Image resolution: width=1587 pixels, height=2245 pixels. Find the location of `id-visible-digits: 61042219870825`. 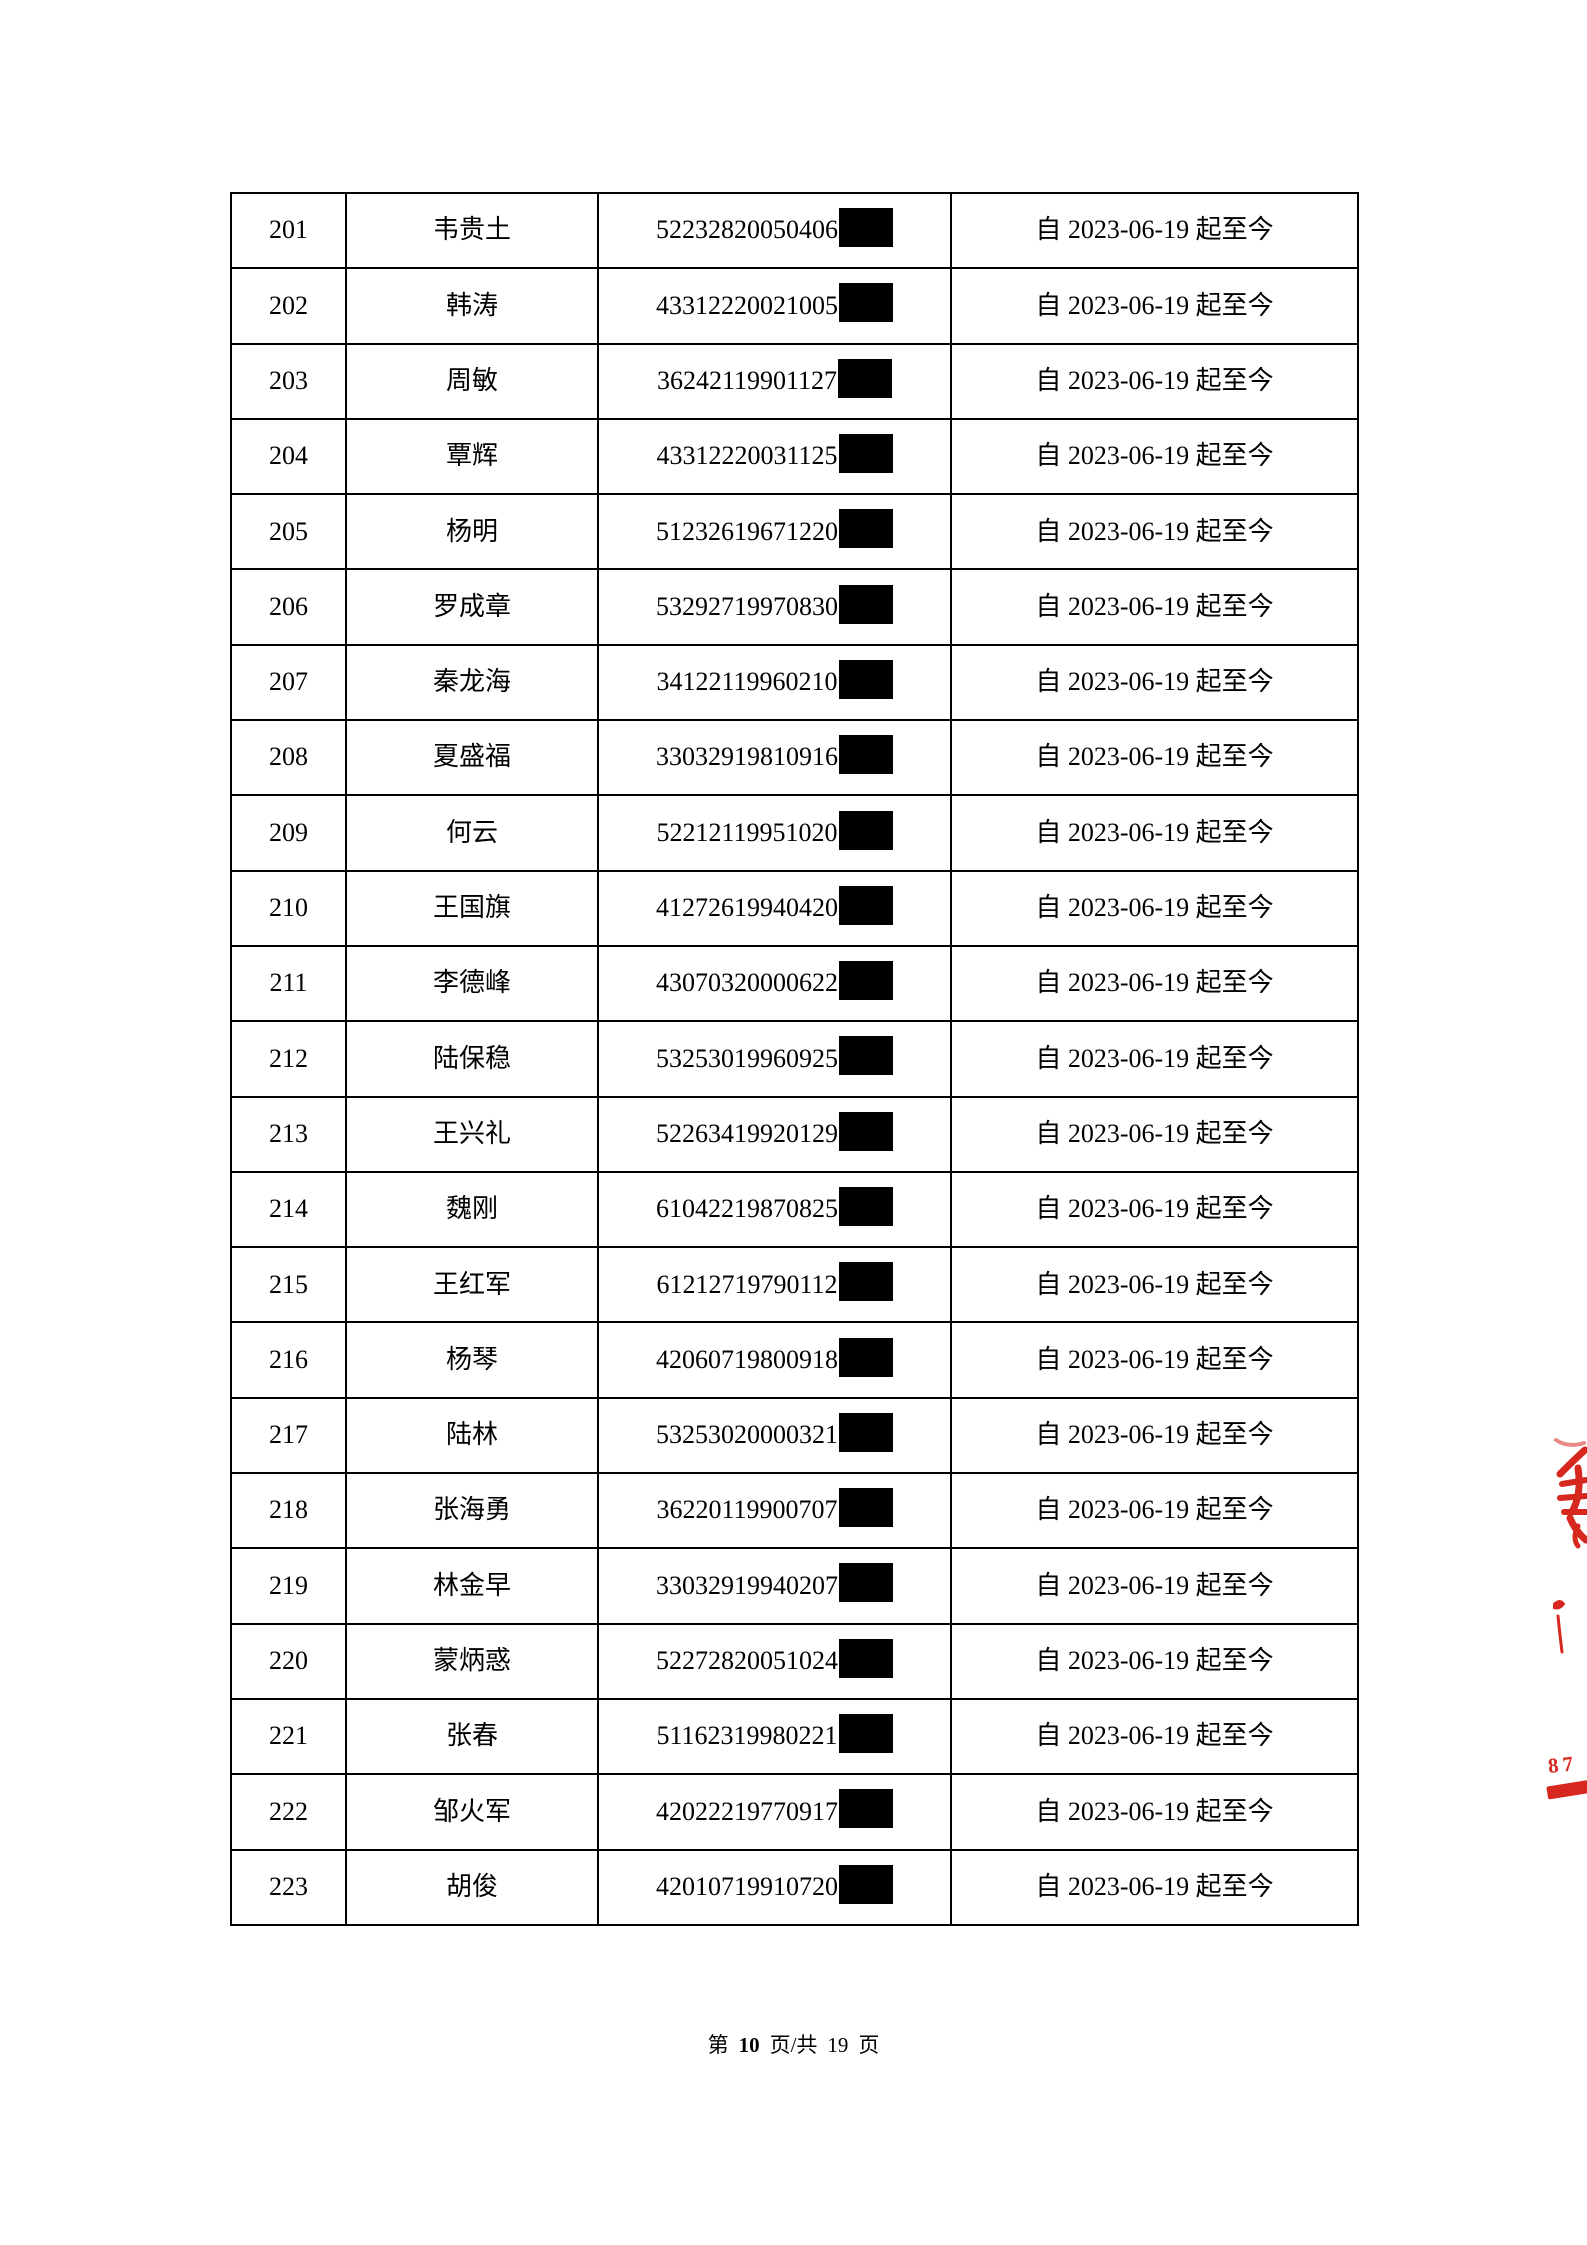

id-visible-digits: 61042219870825 is located at coordinates (747, 1209).